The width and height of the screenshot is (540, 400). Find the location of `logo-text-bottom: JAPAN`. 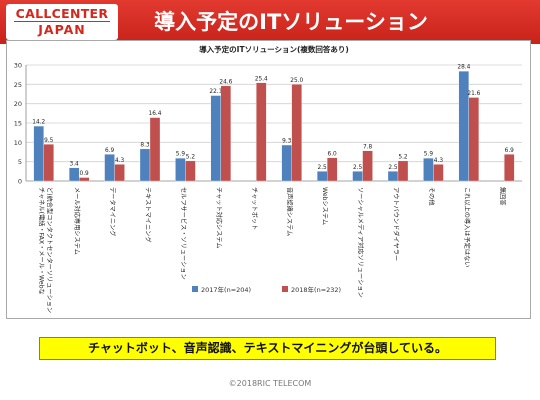

logo-text-bottom: JAPAN is located at coordinates (62, 29).